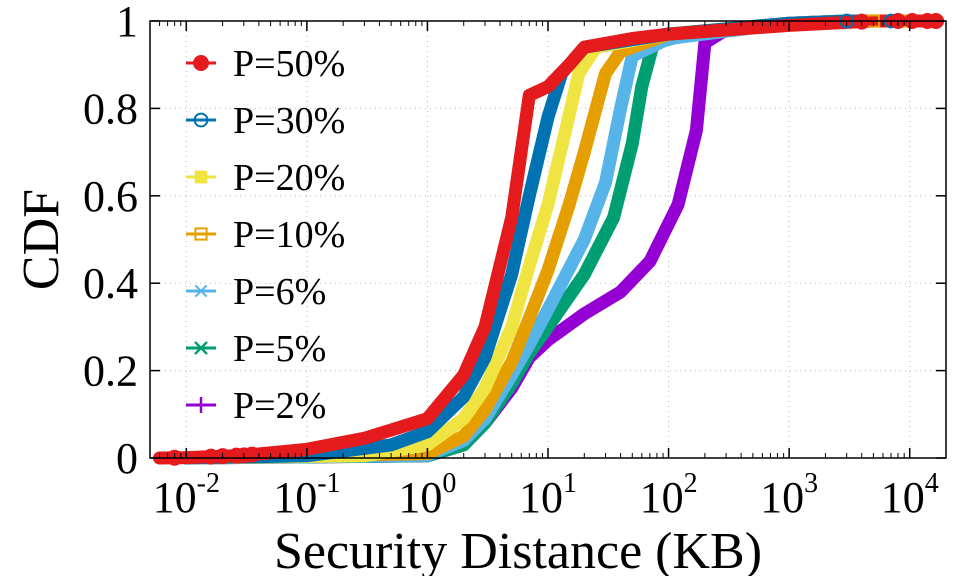  Describe the element at coordinates (41, 239) in the screenshot. I see `y-axis-title: CDF` at that location.